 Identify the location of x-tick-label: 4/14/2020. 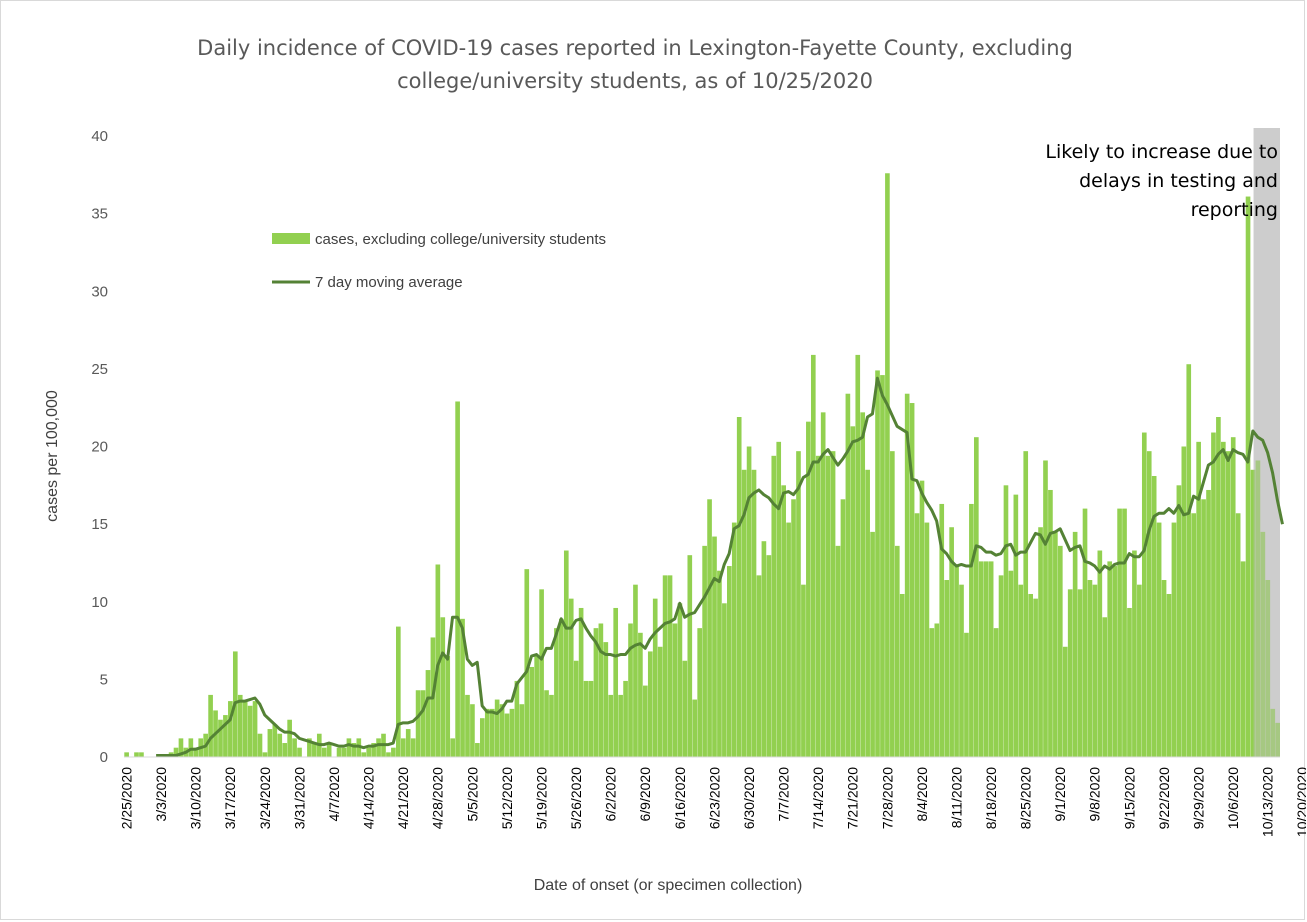
(369, 798).